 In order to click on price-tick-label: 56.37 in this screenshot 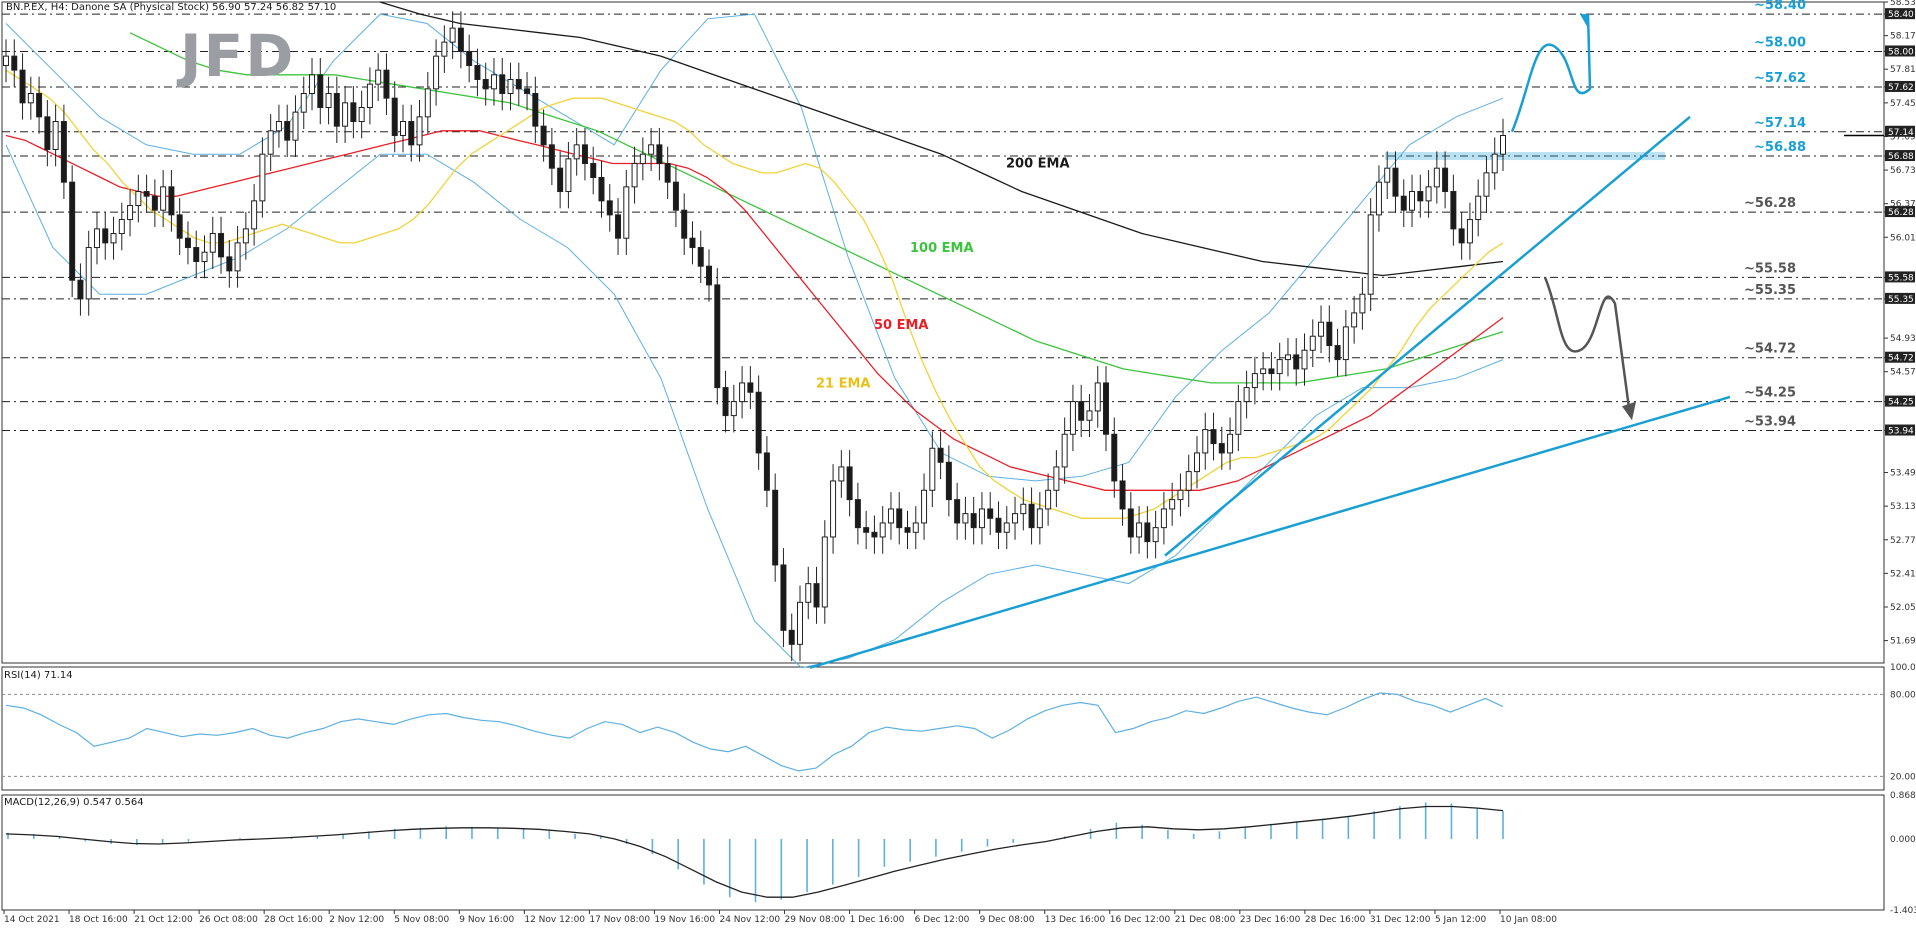, I will do `click(1903, 205)`.